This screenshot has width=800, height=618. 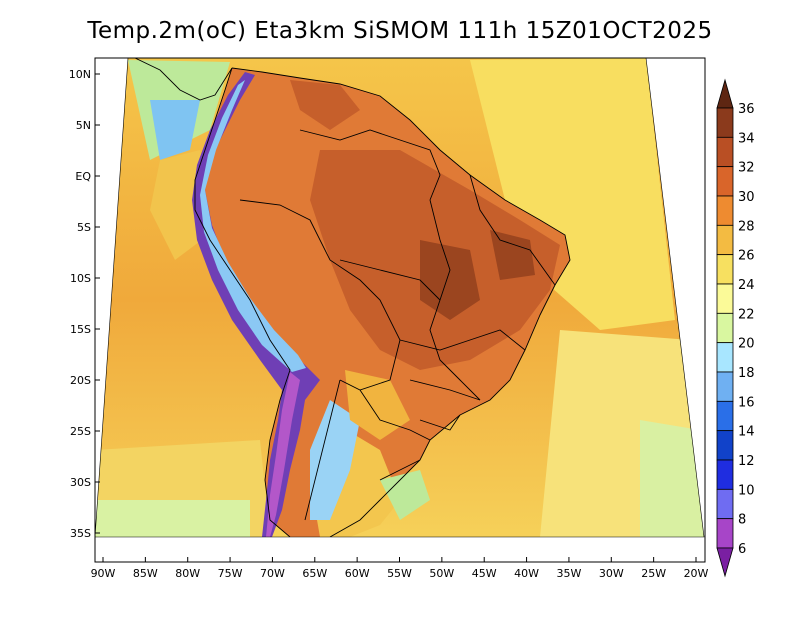 I want to click on andes-south-magenta, so click(x=283, y=454).